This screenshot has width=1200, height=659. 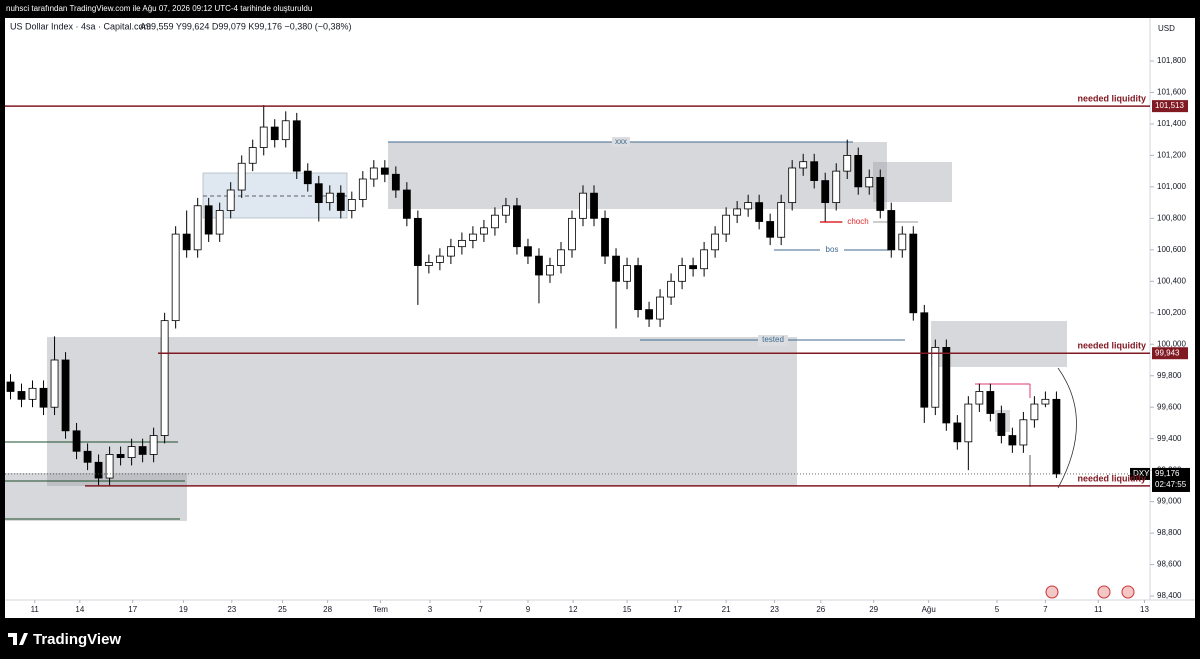 I want to click on x-tick-label: 7, so click(x=1045, y=609).